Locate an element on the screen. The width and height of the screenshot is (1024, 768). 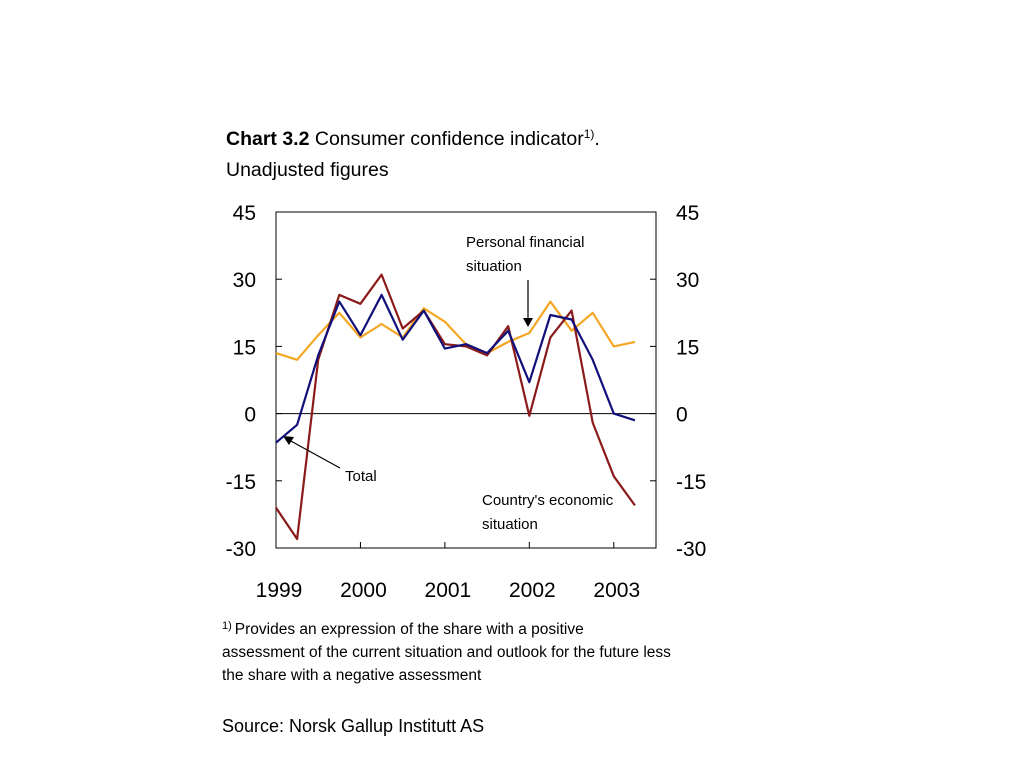
x-tick-label: 2000 is located at coordinates (363, 590).